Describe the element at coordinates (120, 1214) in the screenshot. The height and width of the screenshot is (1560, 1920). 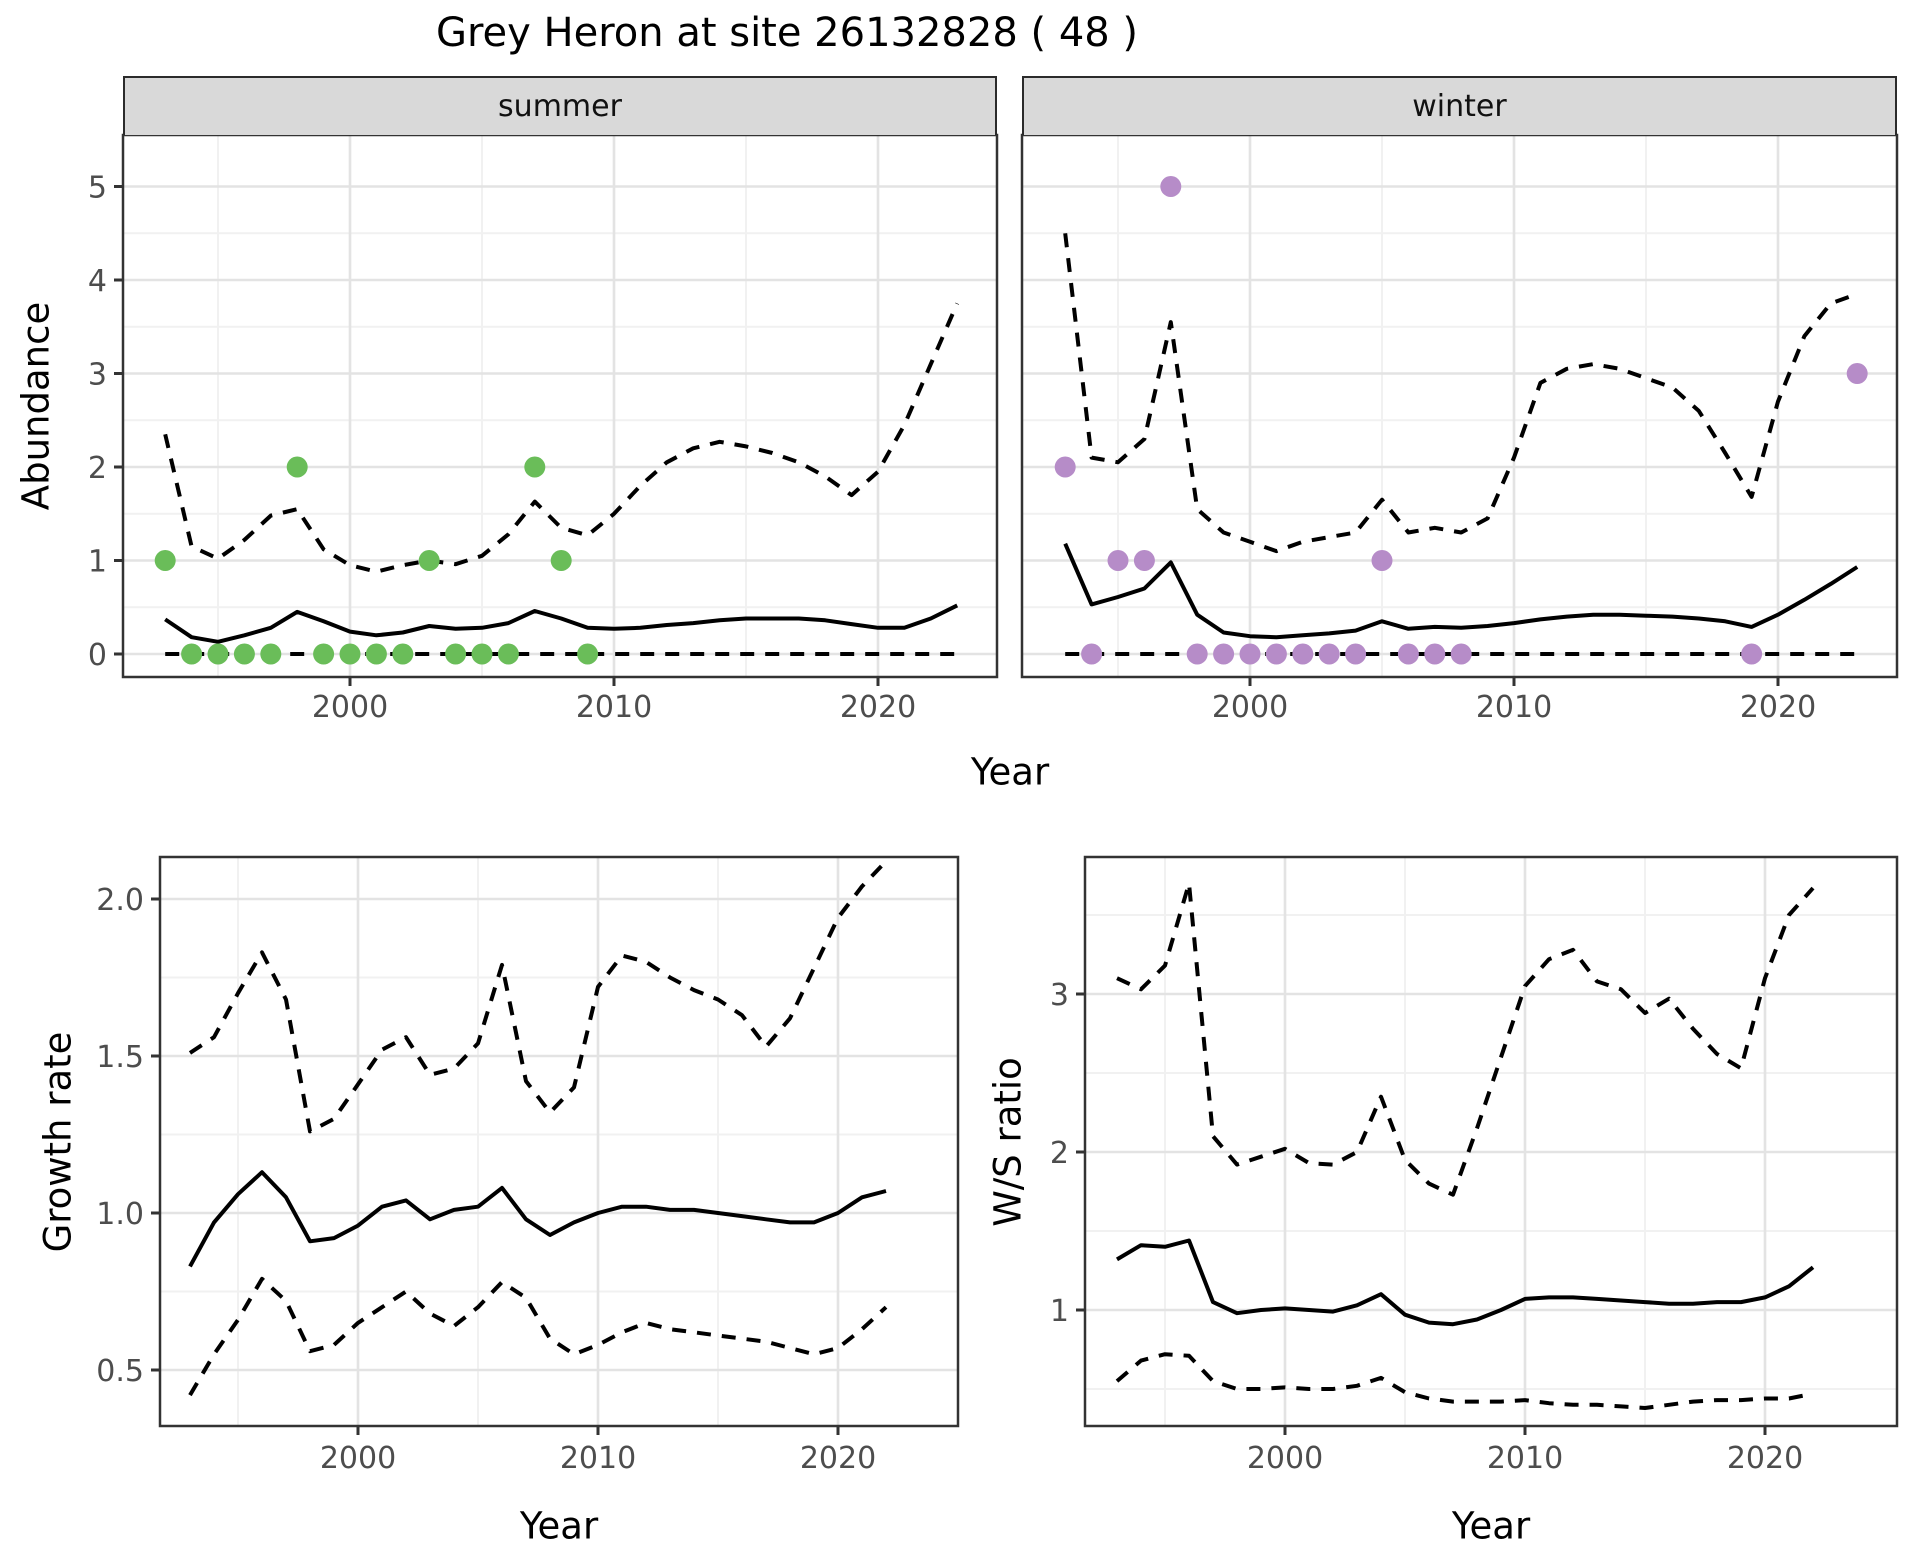
I see `y-tick-label: 1.0` at that location.